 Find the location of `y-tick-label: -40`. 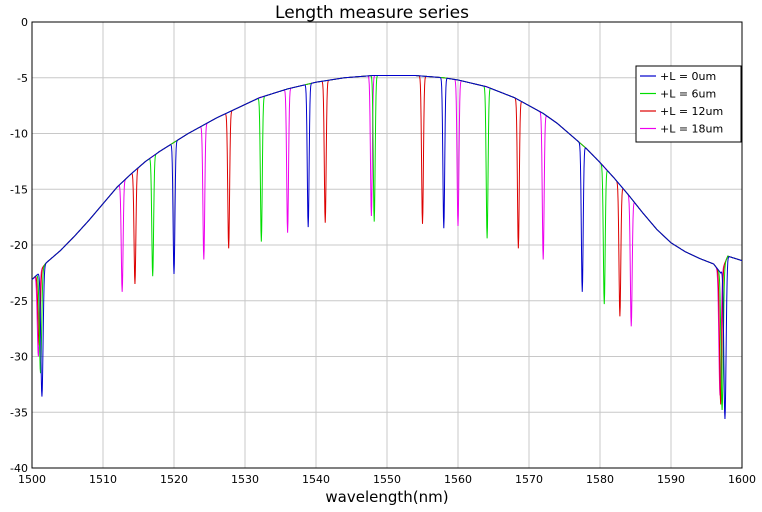

y-tick-label: -40 is located at coordinates (19, 468).